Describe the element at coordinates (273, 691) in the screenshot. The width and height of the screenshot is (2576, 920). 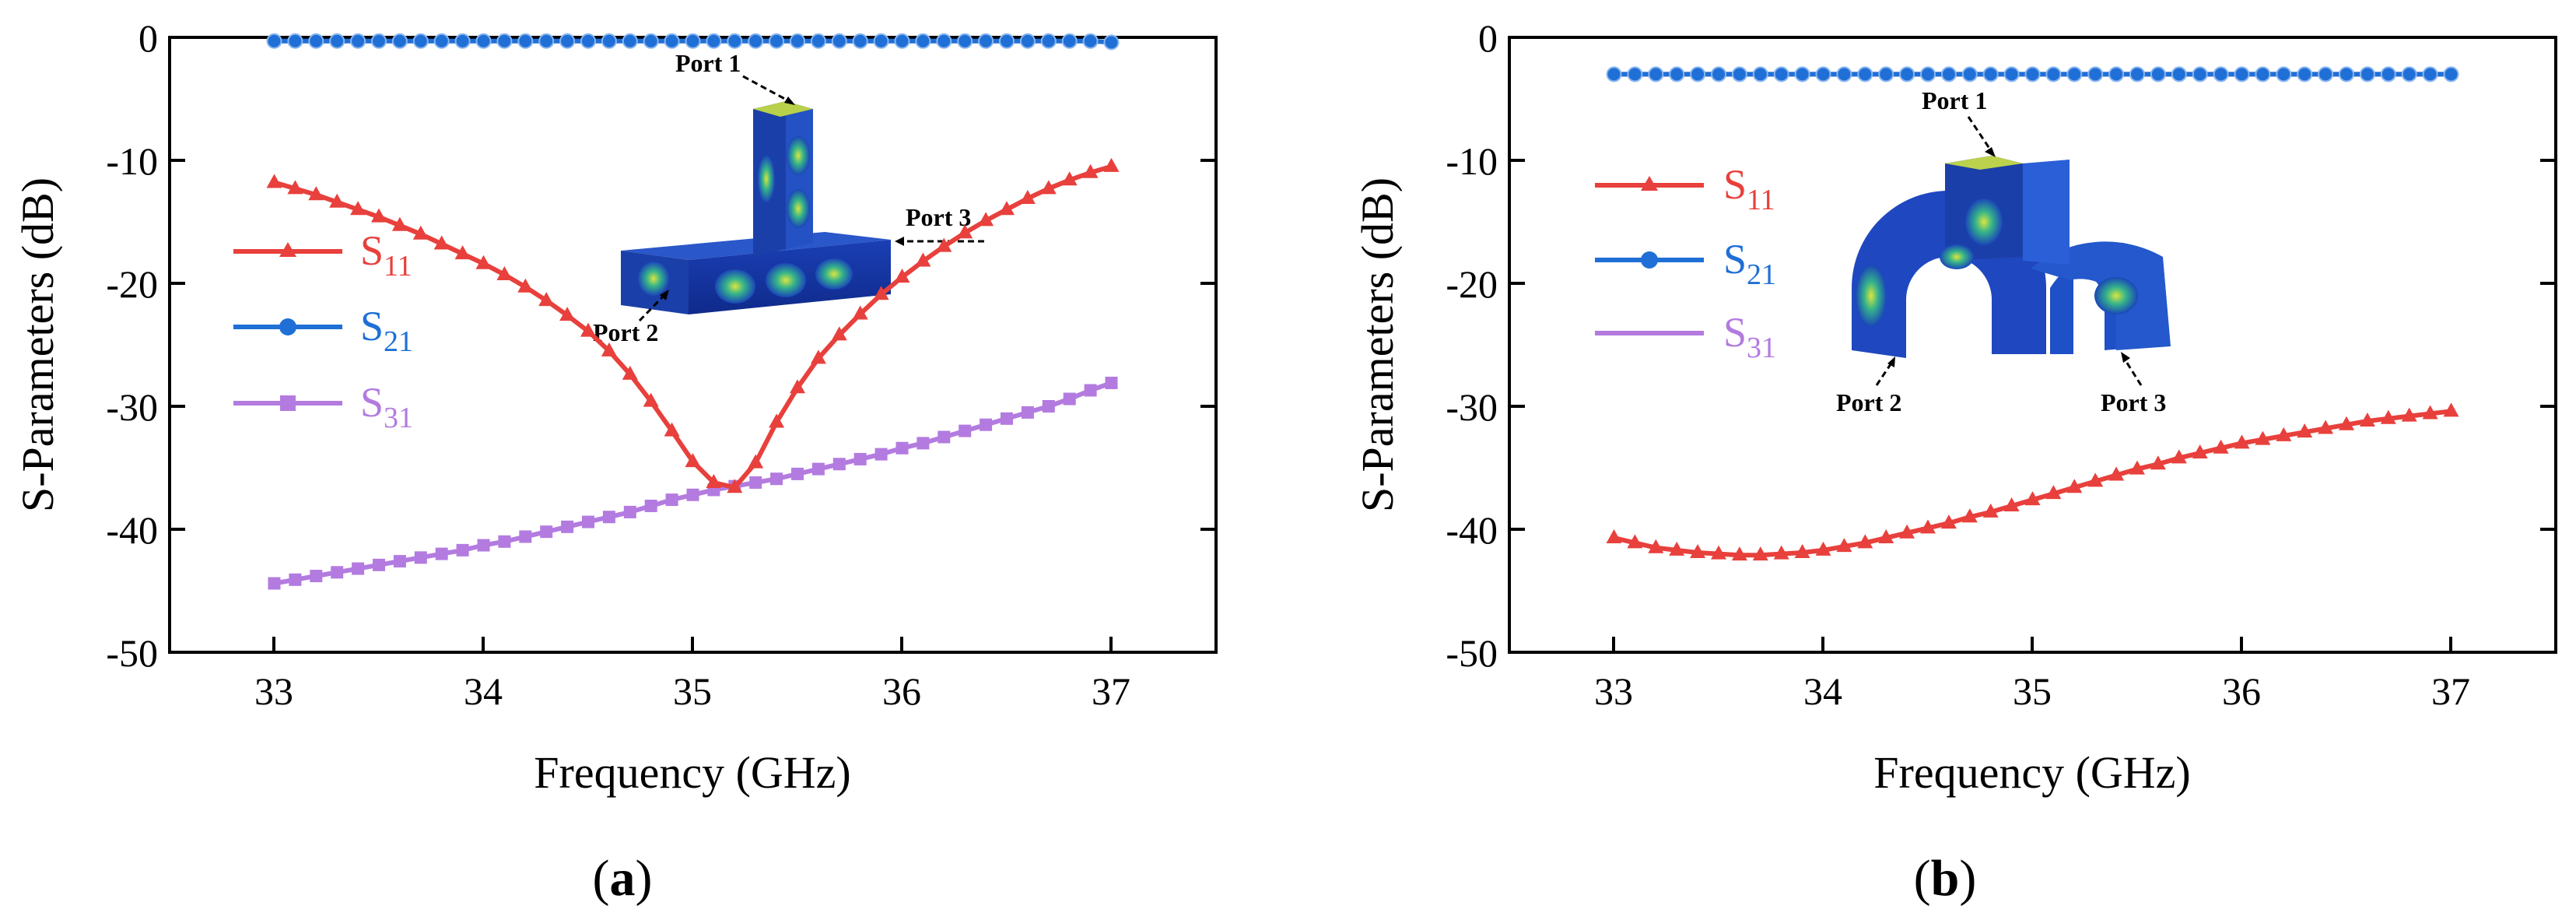
I see `x-tick-label: 33` at that location.